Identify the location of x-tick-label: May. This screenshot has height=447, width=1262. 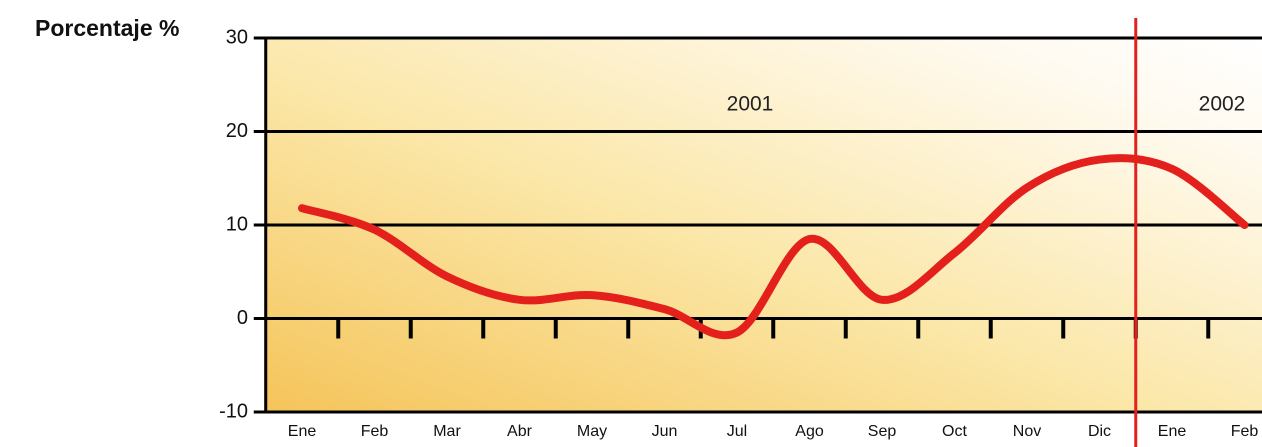
(592, 431).